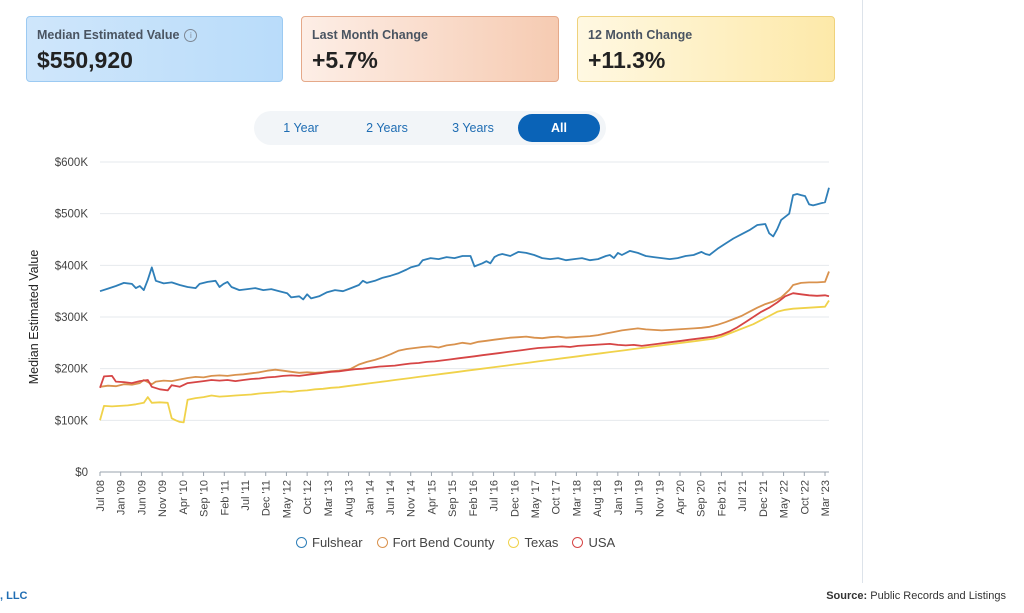 The width and height of the screenshot is (1024, 613). What do you see at coordinates (681, 497) in the screenshot?
I see `x-tick-label: Apr '20` at bounding box center [681, 497].